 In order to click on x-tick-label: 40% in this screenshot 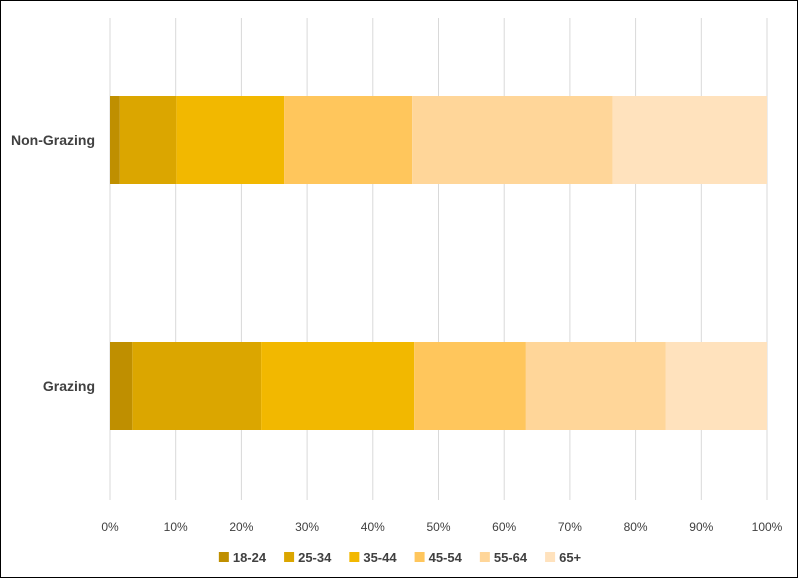, I will do `click(373, 527)`.